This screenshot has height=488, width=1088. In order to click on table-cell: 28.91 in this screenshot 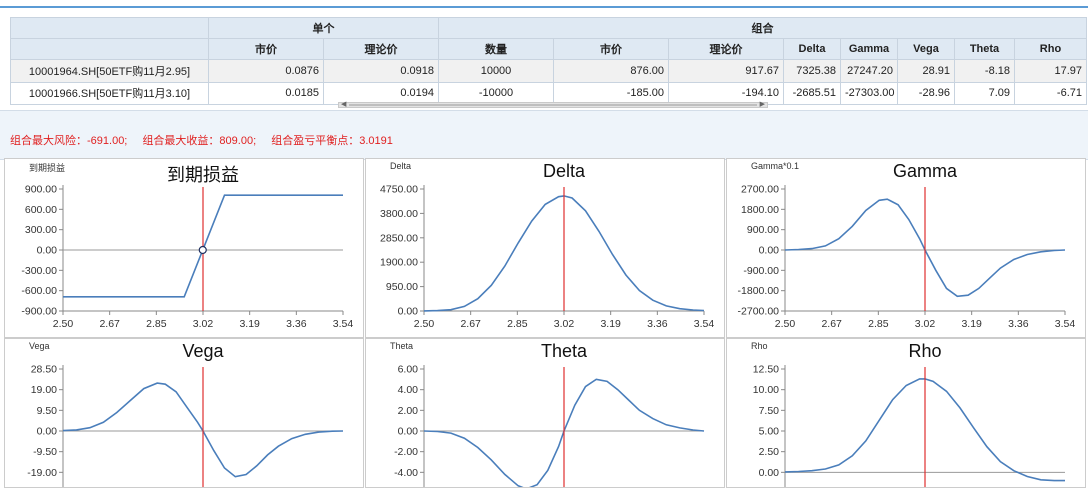, I will do `click(926, 71)`.